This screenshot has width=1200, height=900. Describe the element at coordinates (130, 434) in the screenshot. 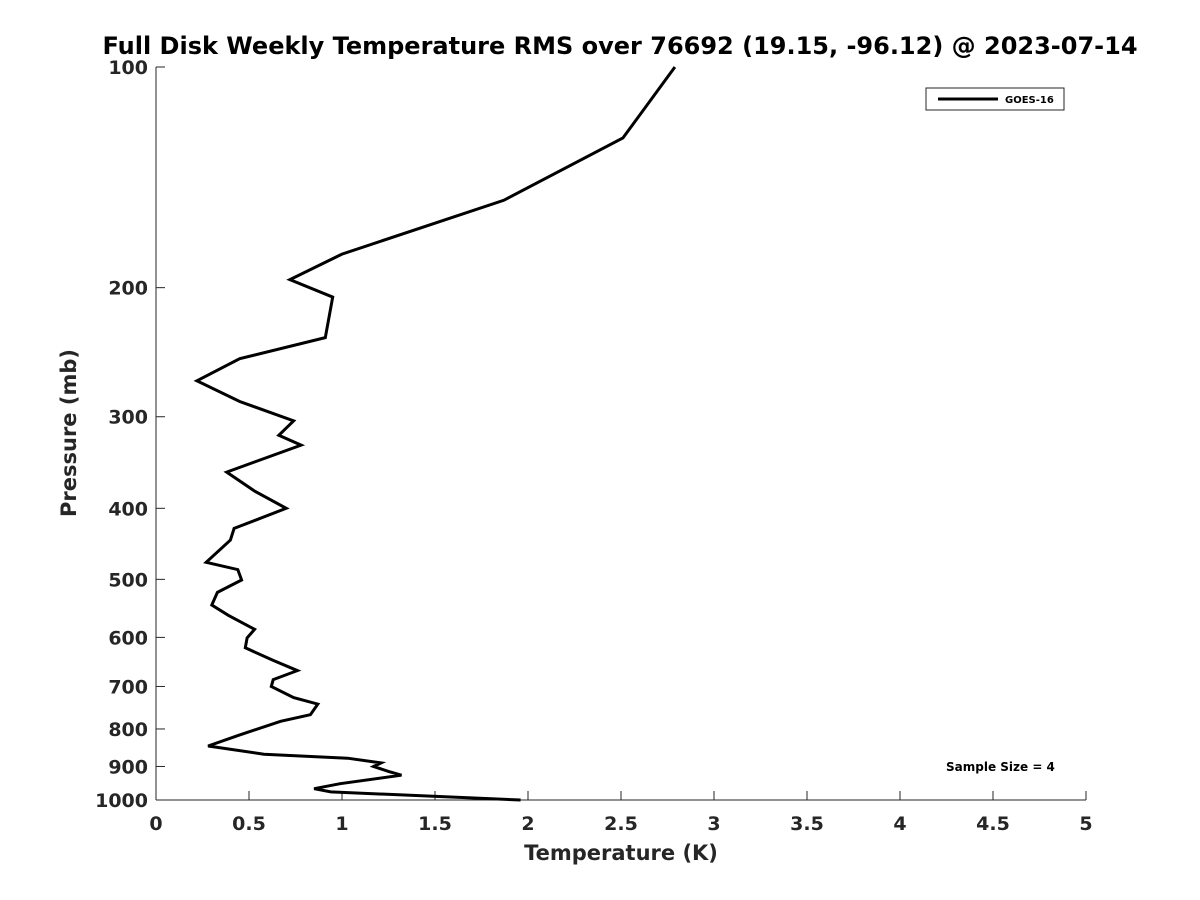

I see `y-axis-ticks: 100 200 300 400 500 600 700 800 900 1000` at that location.